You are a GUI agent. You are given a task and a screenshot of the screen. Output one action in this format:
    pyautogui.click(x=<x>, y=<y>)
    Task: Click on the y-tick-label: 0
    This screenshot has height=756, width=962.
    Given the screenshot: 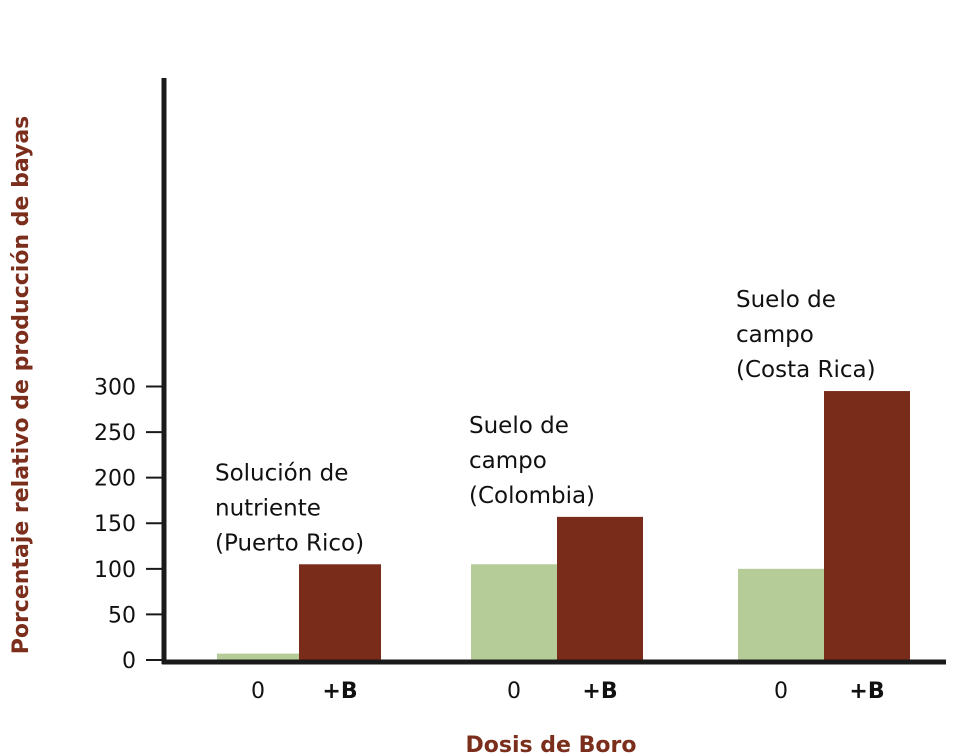 What is the action you would take?
    pyautogui.click(x=129, y=661)
    